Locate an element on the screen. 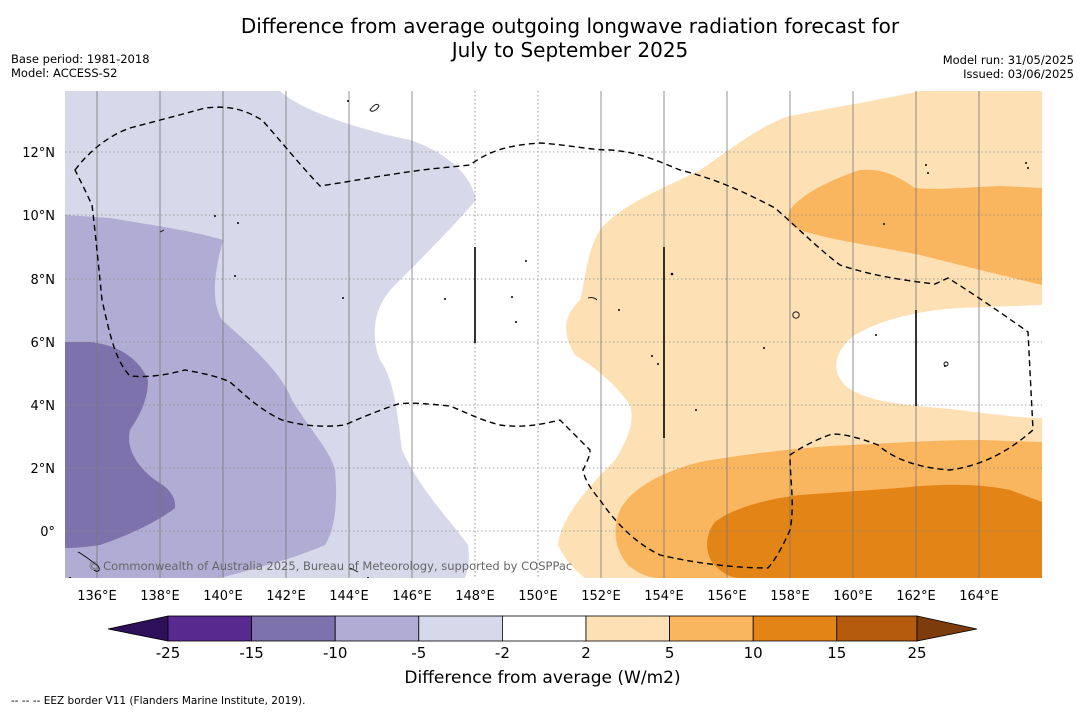 This screenshot has height=713, width=1085. colorbar-extend-high is located at coordinates (947, 628).